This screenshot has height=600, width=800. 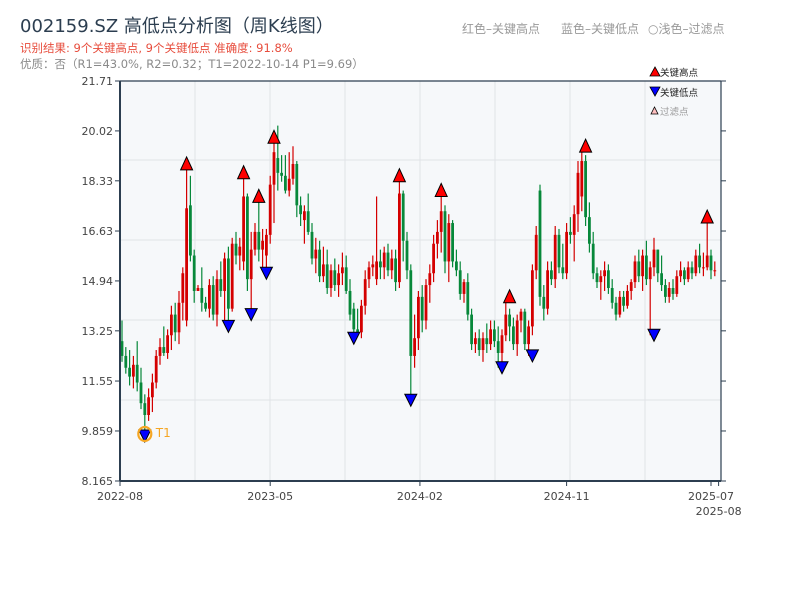 What do you see at coordinates (98, 231) in the screenshot?
I see `y-tick-label: 16.63` at bounding box center [98, 231].